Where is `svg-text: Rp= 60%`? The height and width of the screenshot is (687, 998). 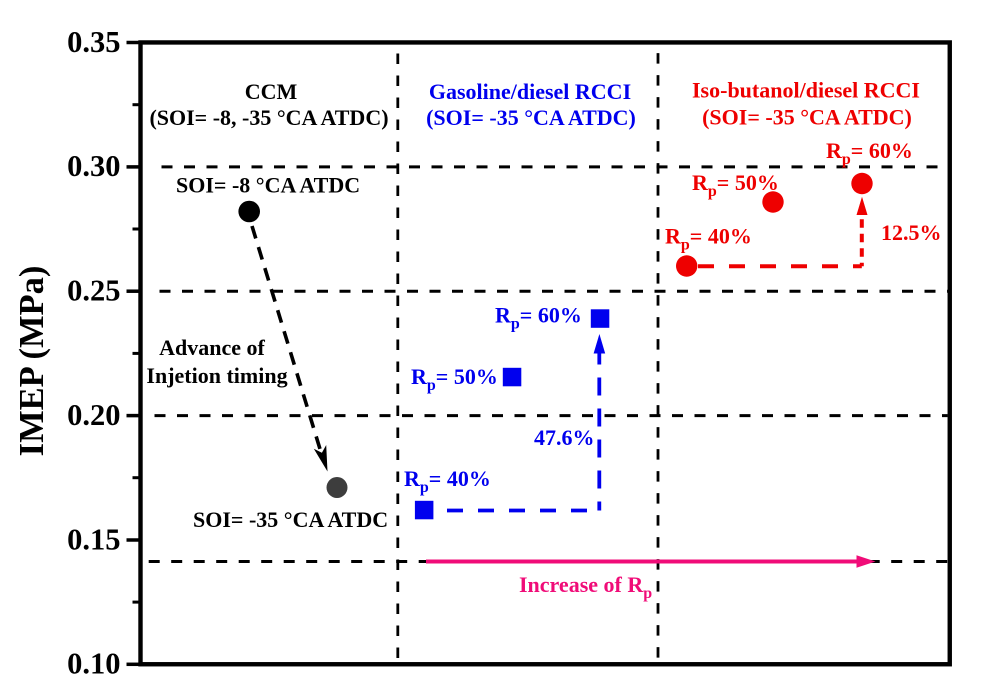
svg-text: Rp= 60% is located at coordinates (869, 153).